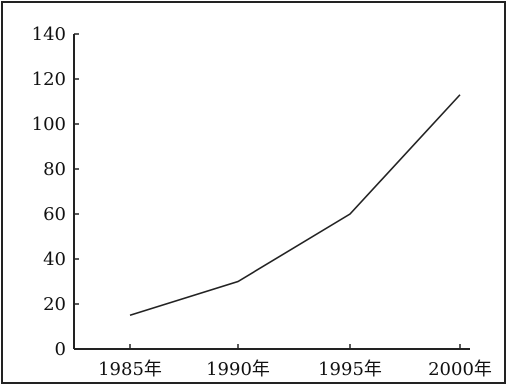 The image size is (507, 385). Describe the element at coordinates (54, 304) in the screenshot. I see `y-tick-label: 20` at that location.